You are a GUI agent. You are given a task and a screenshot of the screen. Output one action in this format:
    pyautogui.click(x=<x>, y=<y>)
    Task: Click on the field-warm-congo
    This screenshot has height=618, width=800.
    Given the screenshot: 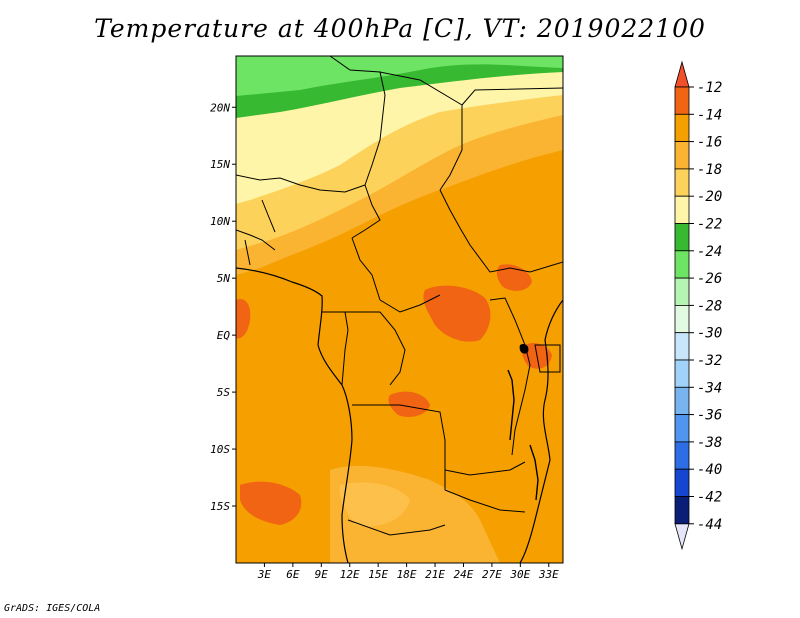 What is the action you would take?
    pyautogui.click(x=457, y=313)
    